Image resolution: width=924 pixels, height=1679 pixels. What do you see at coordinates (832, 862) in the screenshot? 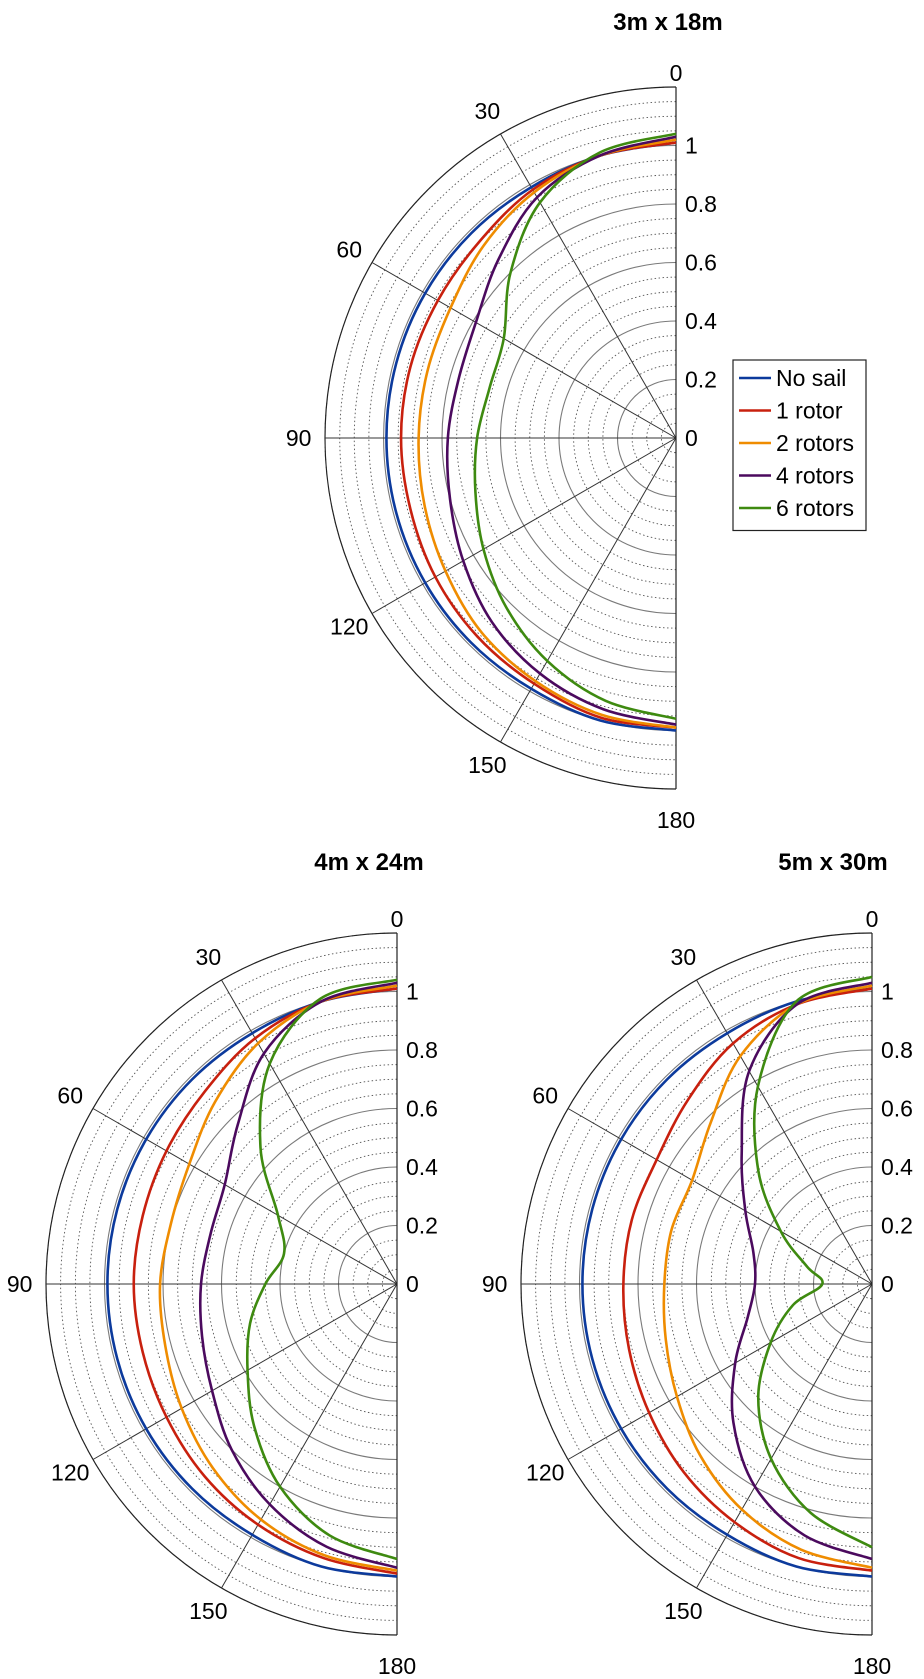
I see `chart-title: 5m x 30m` at bounding box center [832, 862].